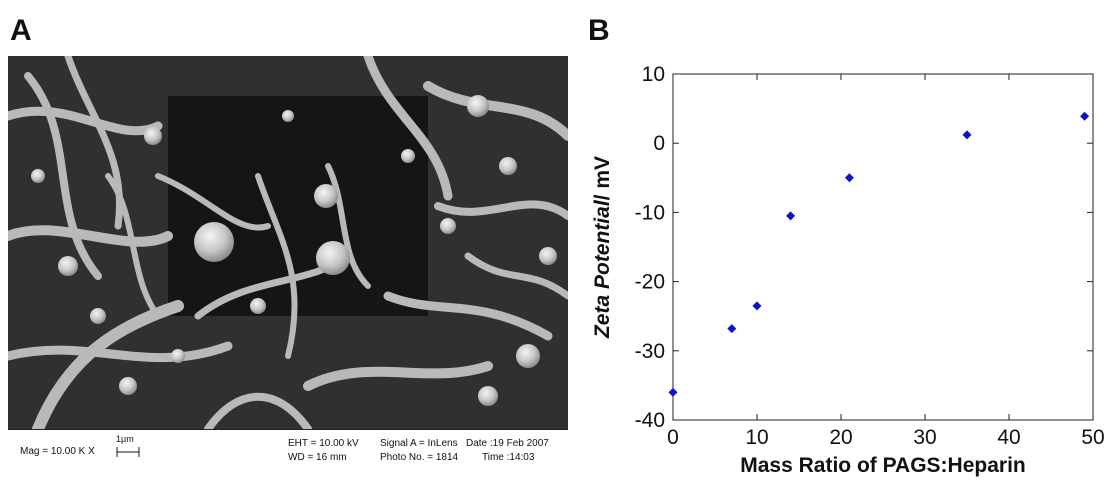 Image resolution: width=1106 pixels, height=492 pixels. Describe the element at coordinates (602, 178) in the screenshot. I see `y-axis-label-unit: / mV` at that location.